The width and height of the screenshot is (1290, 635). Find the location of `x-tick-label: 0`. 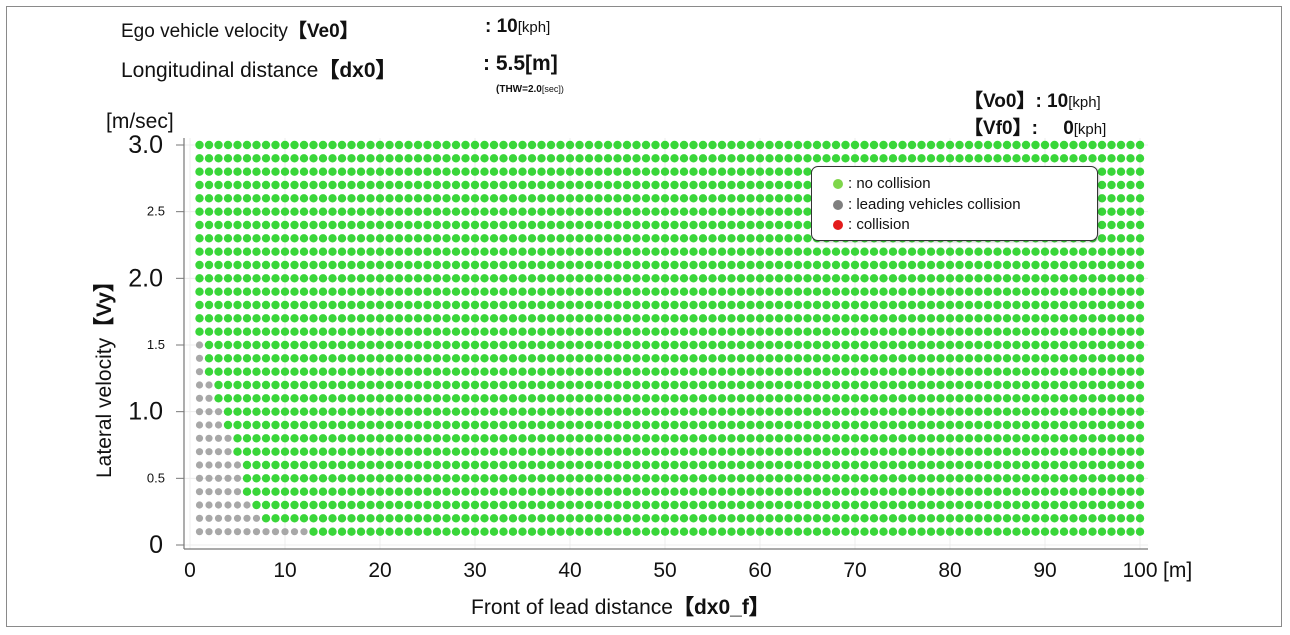

x-tick-label: 0 is located at coordinates (190, 570).